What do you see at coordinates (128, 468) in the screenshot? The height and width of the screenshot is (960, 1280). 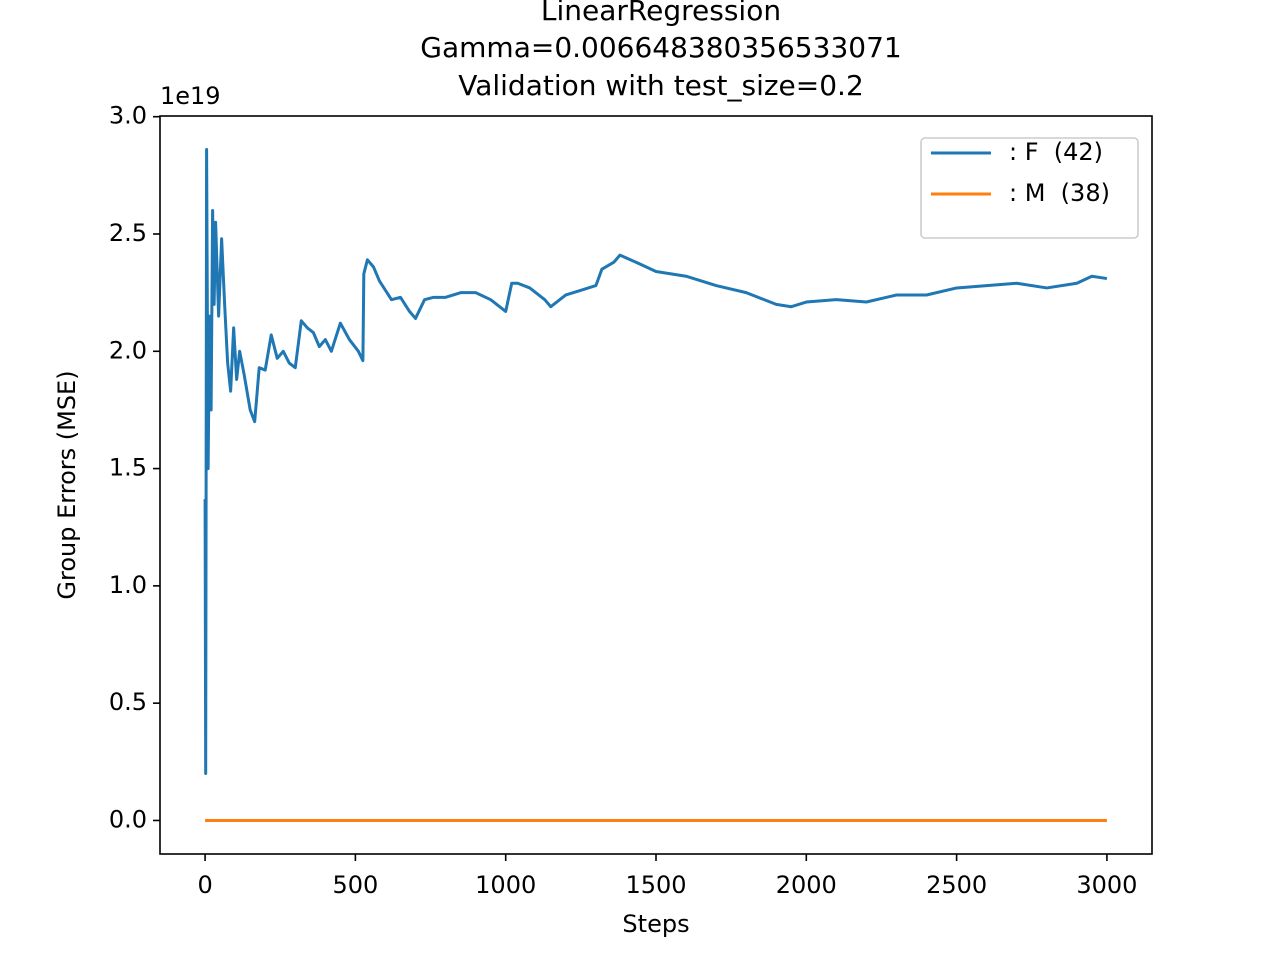 I see `y-tick-label: 1.5` at bounding box center [128, 468].